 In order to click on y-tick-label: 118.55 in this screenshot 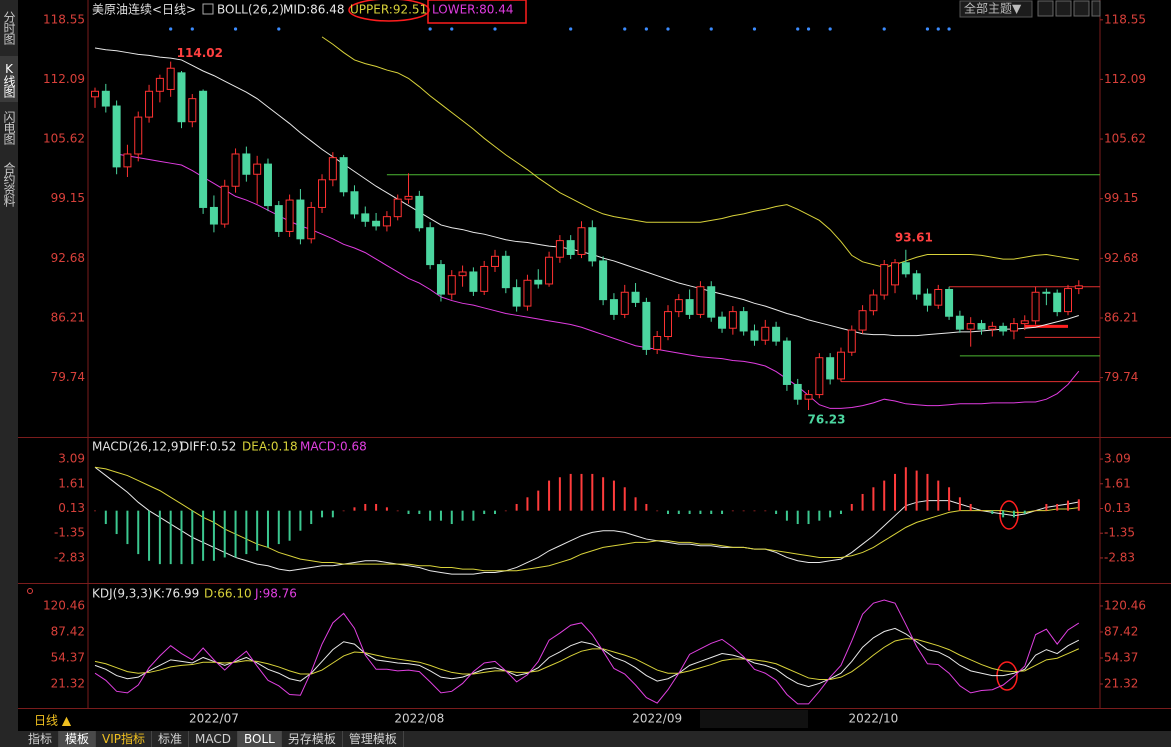, I will do `click(64, 19)`.